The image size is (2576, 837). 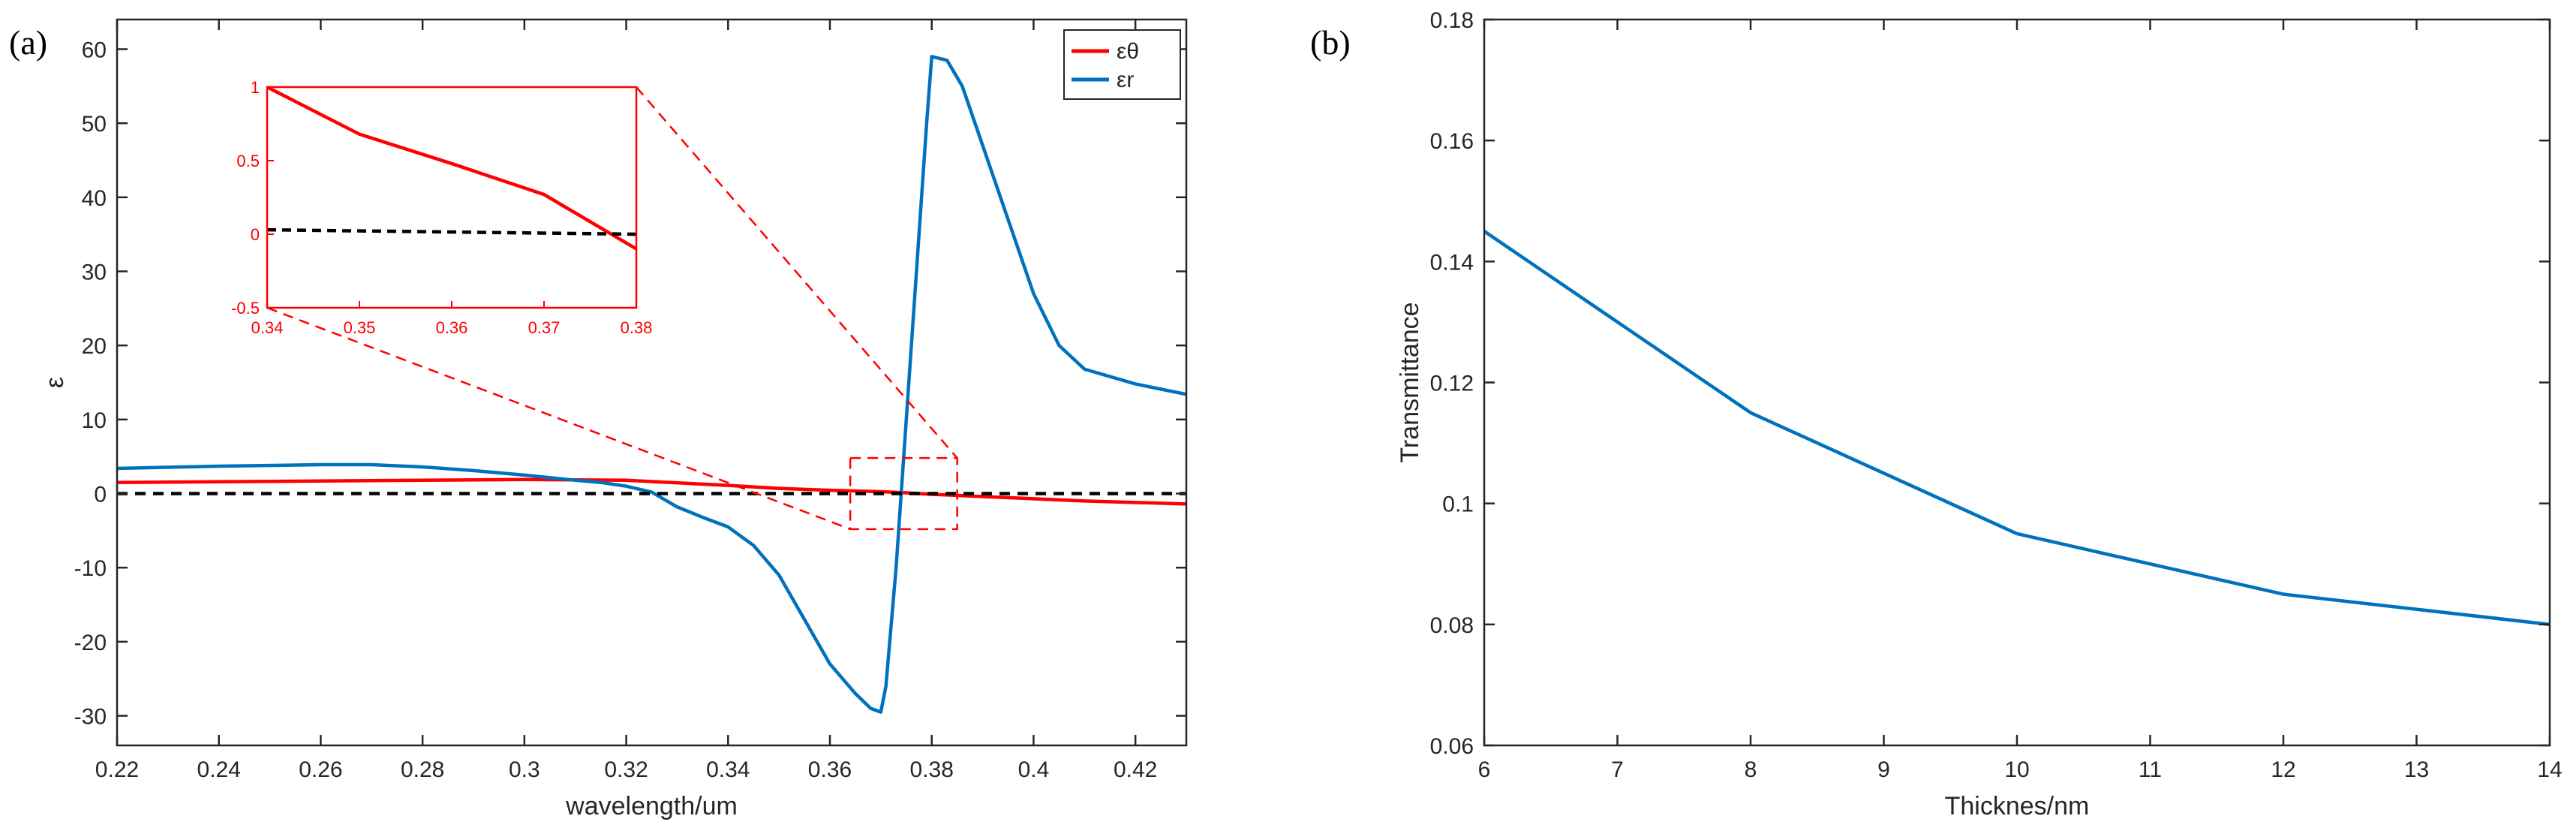 What do you see at coordinates (1452, 262) in the screenshot?
I see `y-tick-label: 0.14` at bounding box center [1452, 262].